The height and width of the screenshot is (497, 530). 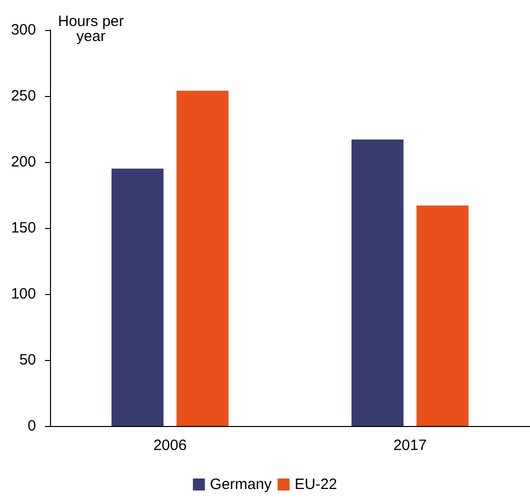 What do you see at coordinates (23, 162) in the screenshot?
I see `y-tick-label: 200` at bounding box center [23, 162].